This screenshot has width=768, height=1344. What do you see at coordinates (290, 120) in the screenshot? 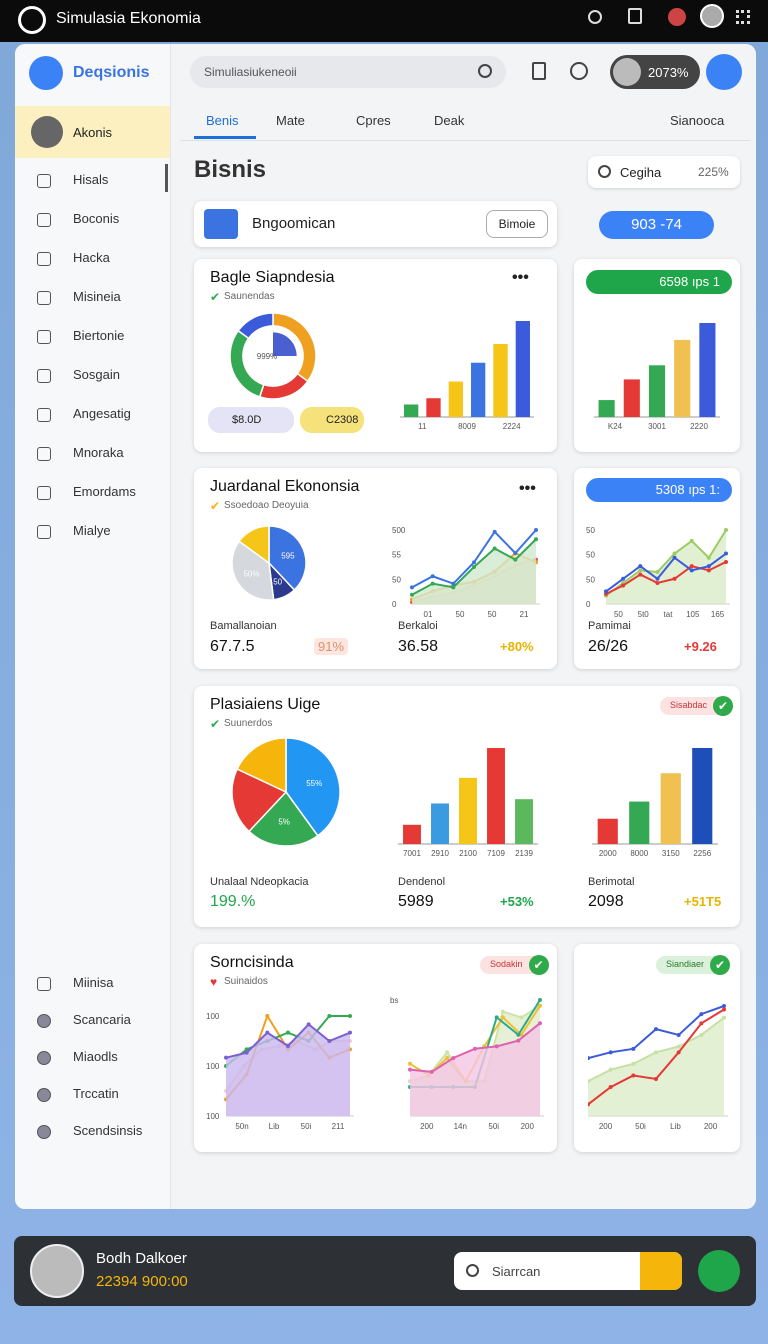
I see `tab: Mate` at bounding box center [290, 120].